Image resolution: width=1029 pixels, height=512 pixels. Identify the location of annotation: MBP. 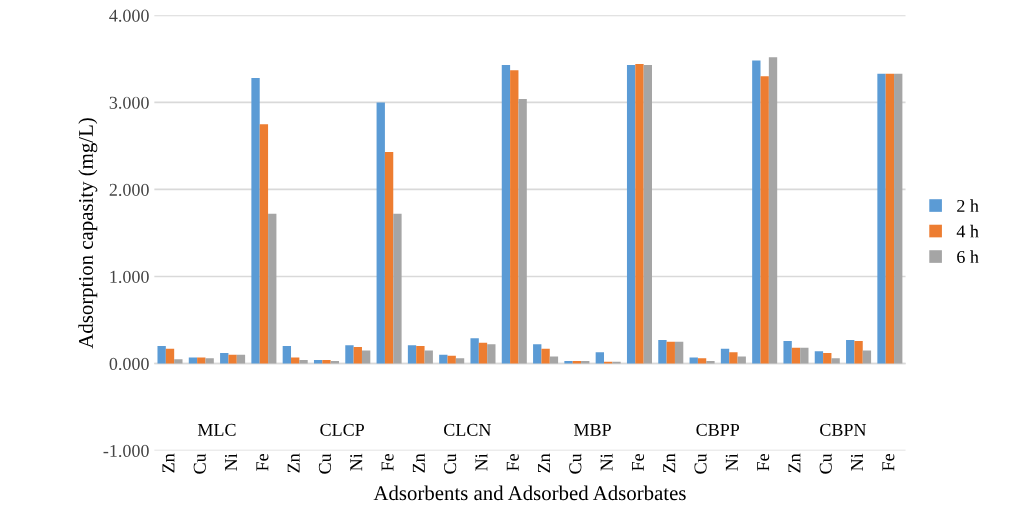
(592, 429).